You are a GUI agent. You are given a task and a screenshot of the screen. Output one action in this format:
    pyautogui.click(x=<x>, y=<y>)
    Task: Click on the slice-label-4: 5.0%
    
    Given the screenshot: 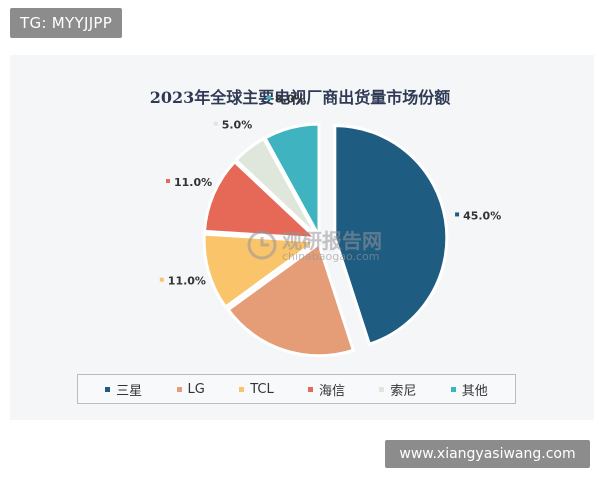 What is the action you would take?
    pyautogui.click(x=233, y=125)
    